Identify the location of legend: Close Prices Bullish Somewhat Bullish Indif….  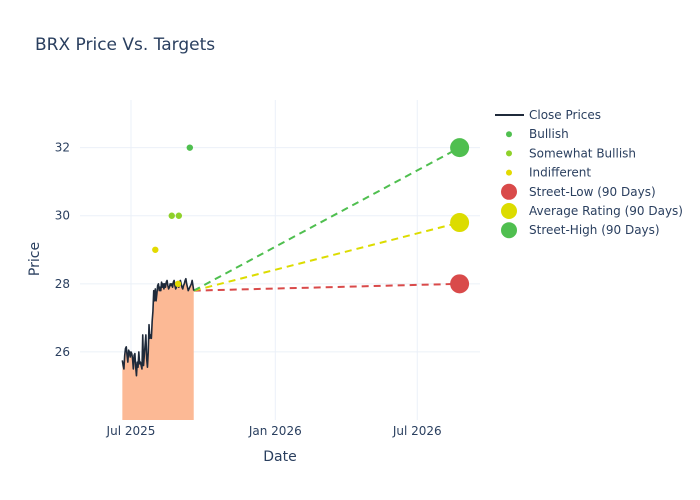
(589, 173).